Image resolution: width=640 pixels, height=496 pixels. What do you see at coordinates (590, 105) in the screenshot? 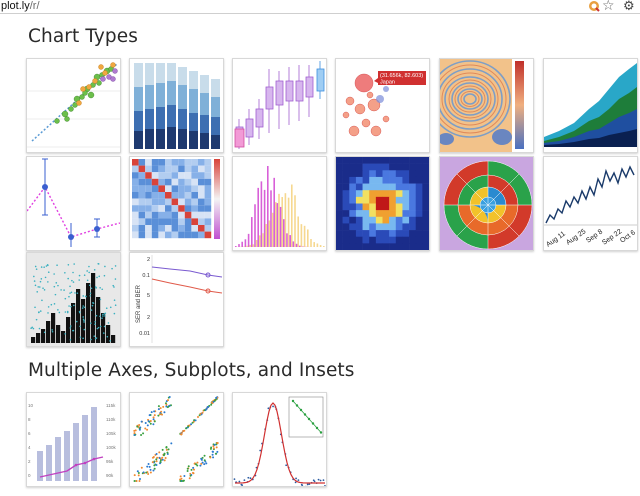
I see `thumb-area-chart` at bounding box center [590, 105].